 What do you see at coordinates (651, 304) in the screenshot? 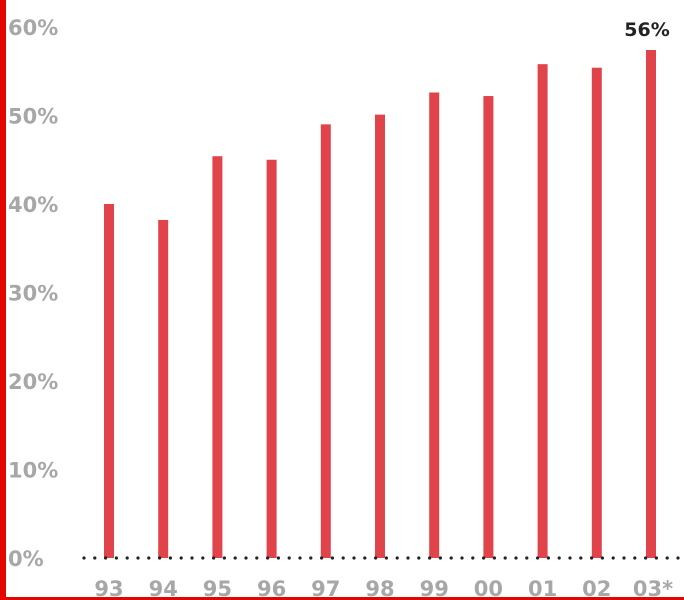
I see `bar-03*` at bounding box center [651, 304].